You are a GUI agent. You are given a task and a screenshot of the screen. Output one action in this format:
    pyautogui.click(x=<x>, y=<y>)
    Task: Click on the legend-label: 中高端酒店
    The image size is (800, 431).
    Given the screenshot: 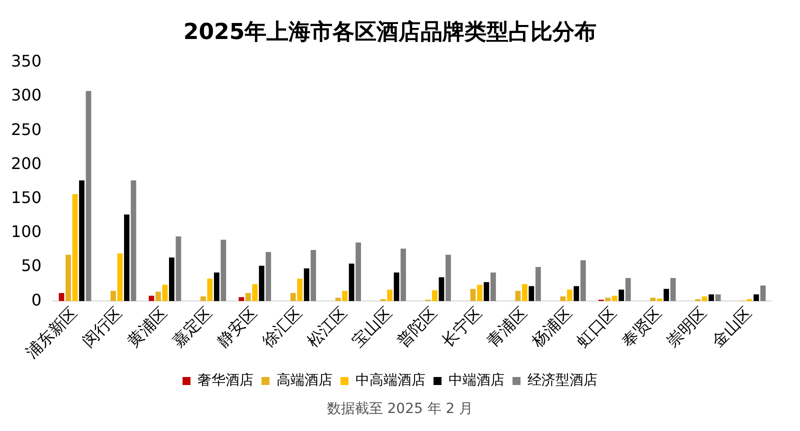 What is the action you would take?
    pyautogui.click(x=391, y=380)
    